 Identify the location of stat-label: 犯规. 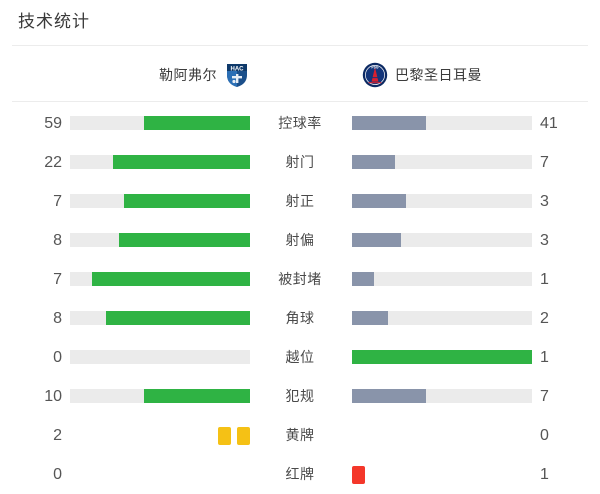
(300, 396).